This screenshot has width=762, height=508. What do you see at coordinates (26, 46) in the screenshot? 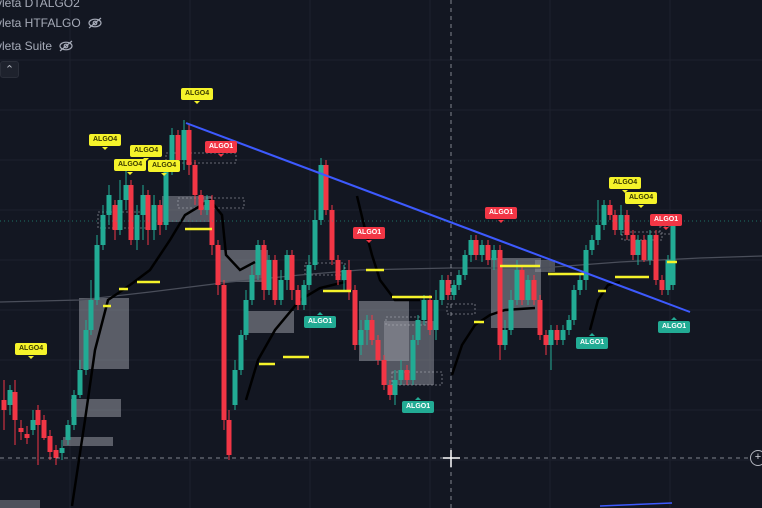
I see `legend-label: yleta Suite` at bounding box center [26, 46].